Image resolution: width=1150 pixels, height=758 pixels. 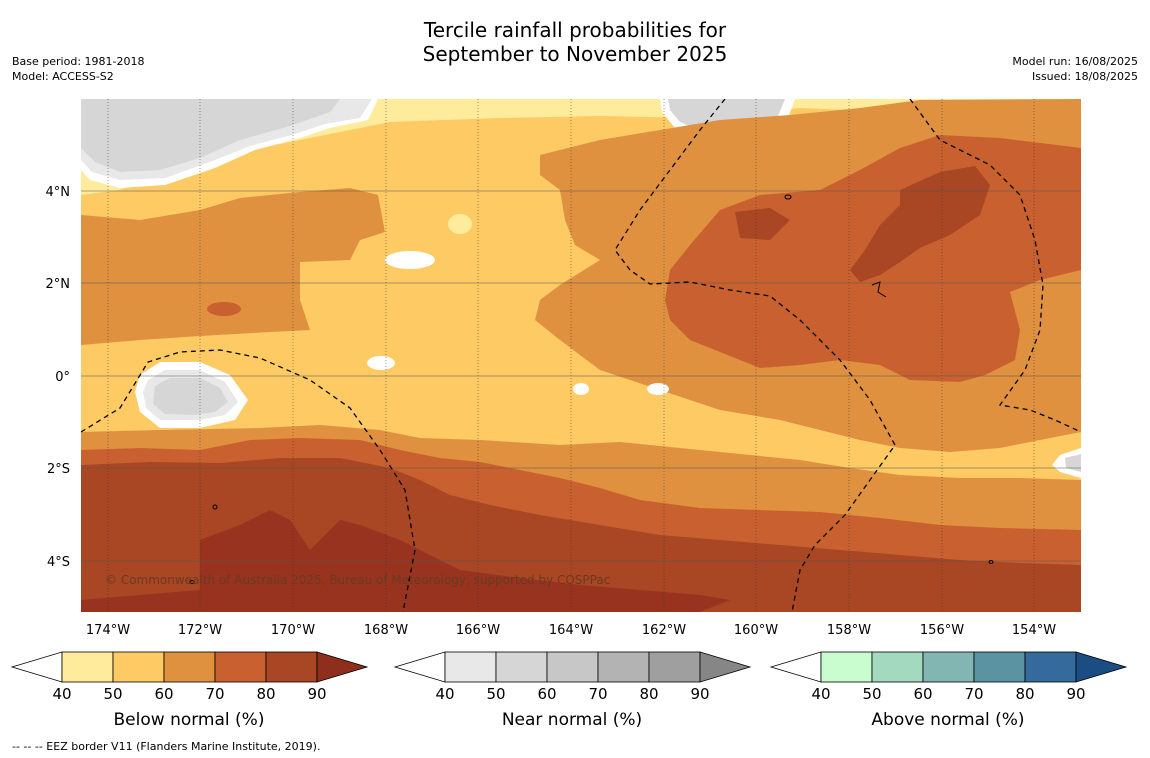 I want to click on colorbar-above-normal: 40 50 60 70 80 90 Above normal (%), so click(x=948, y=690).